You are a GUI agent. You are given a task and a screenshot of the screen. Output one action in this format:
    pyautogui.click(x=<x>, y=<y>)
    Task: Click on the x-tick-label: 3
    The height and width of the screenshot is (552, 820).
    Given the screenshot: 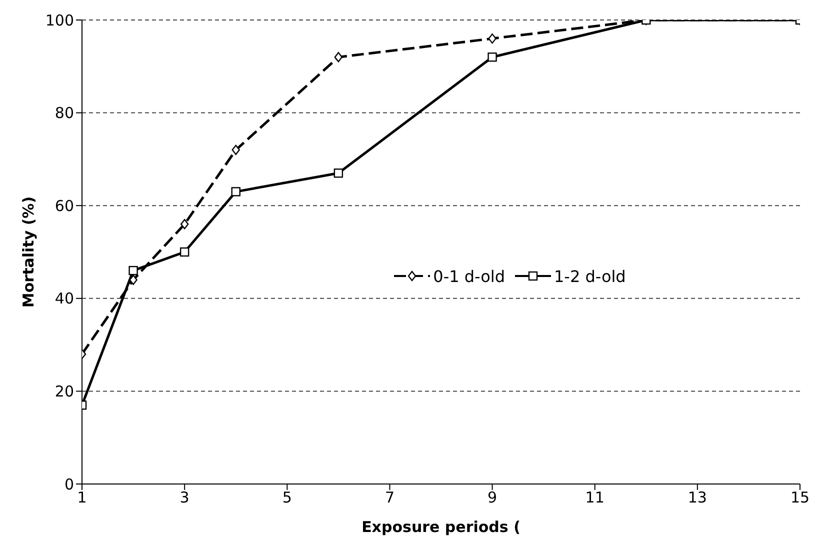 What is the action you would take?
    pyautogui.click(x=185, y=497)
    